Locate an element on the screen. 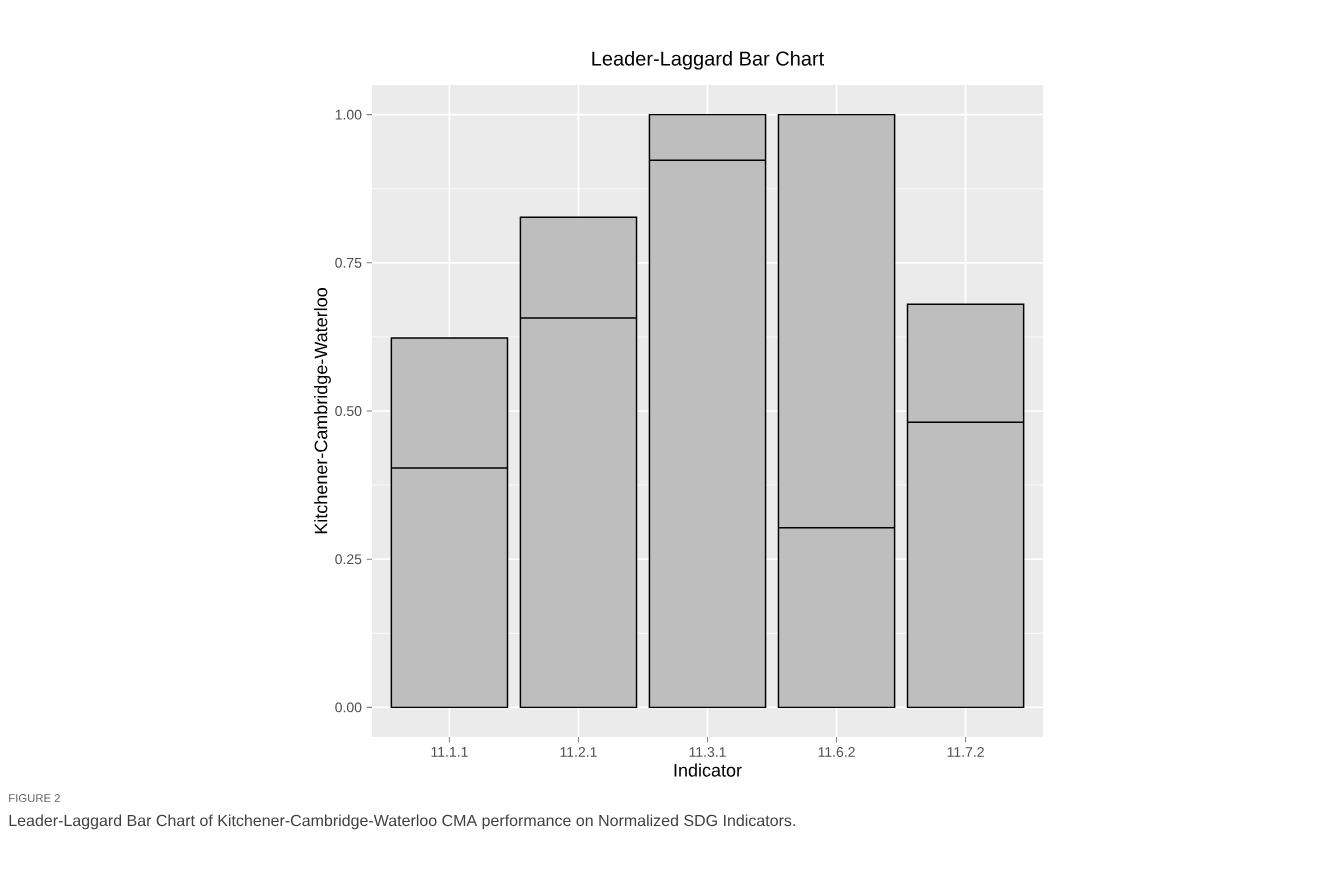 The height and width of the screenshot is (876, 1322). chart-title: Leader-Laggard Bar Chart is located at coordinates (708, 60).